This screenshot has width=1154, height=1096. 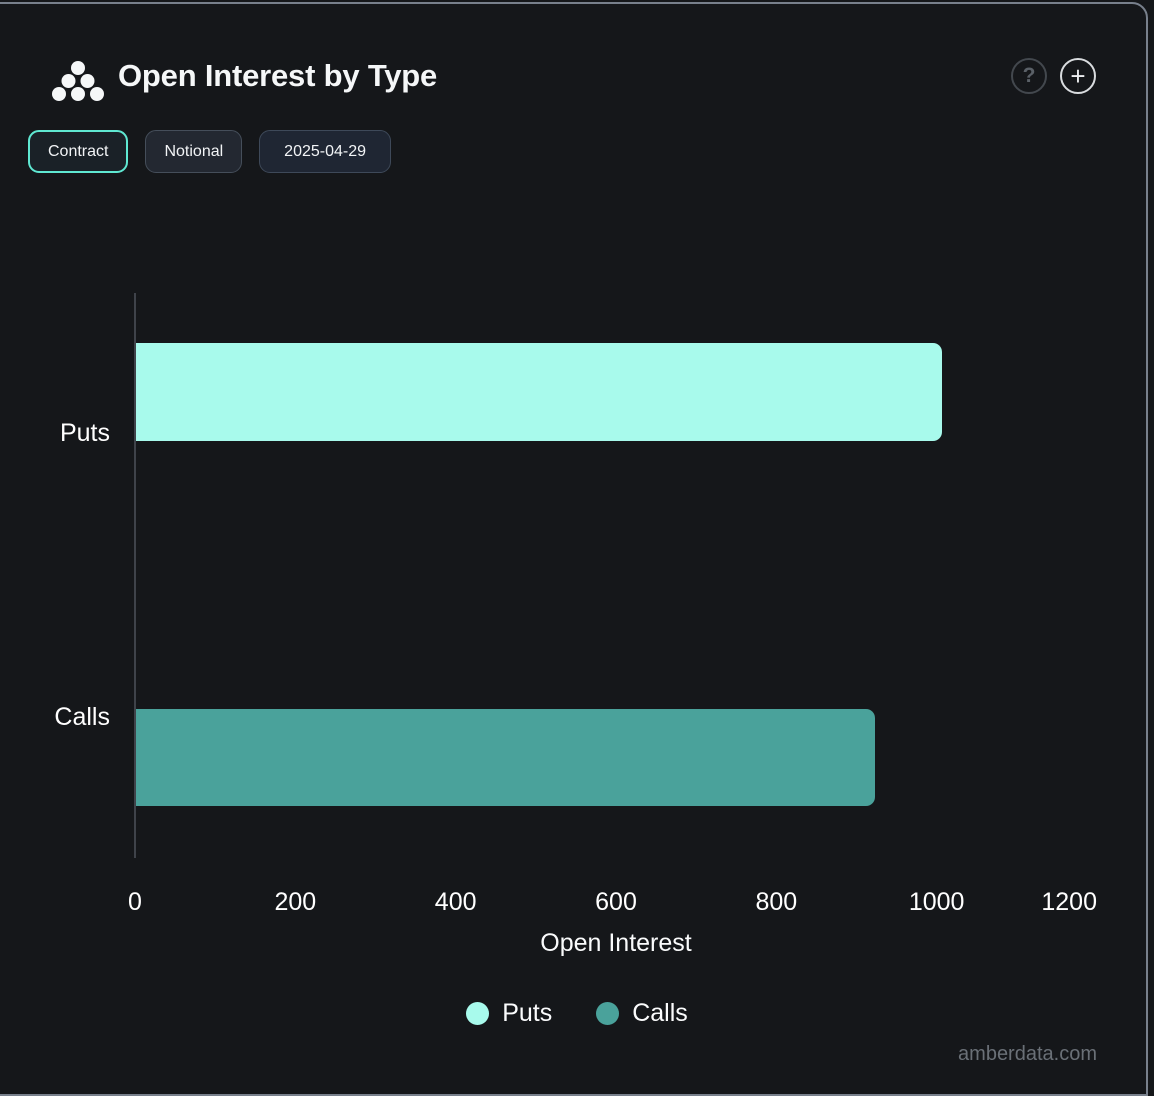 What do you see at coordinates (295, 902) in the screenshot?
I see `x-tick-label: 200` at bounding box center [295, 902].